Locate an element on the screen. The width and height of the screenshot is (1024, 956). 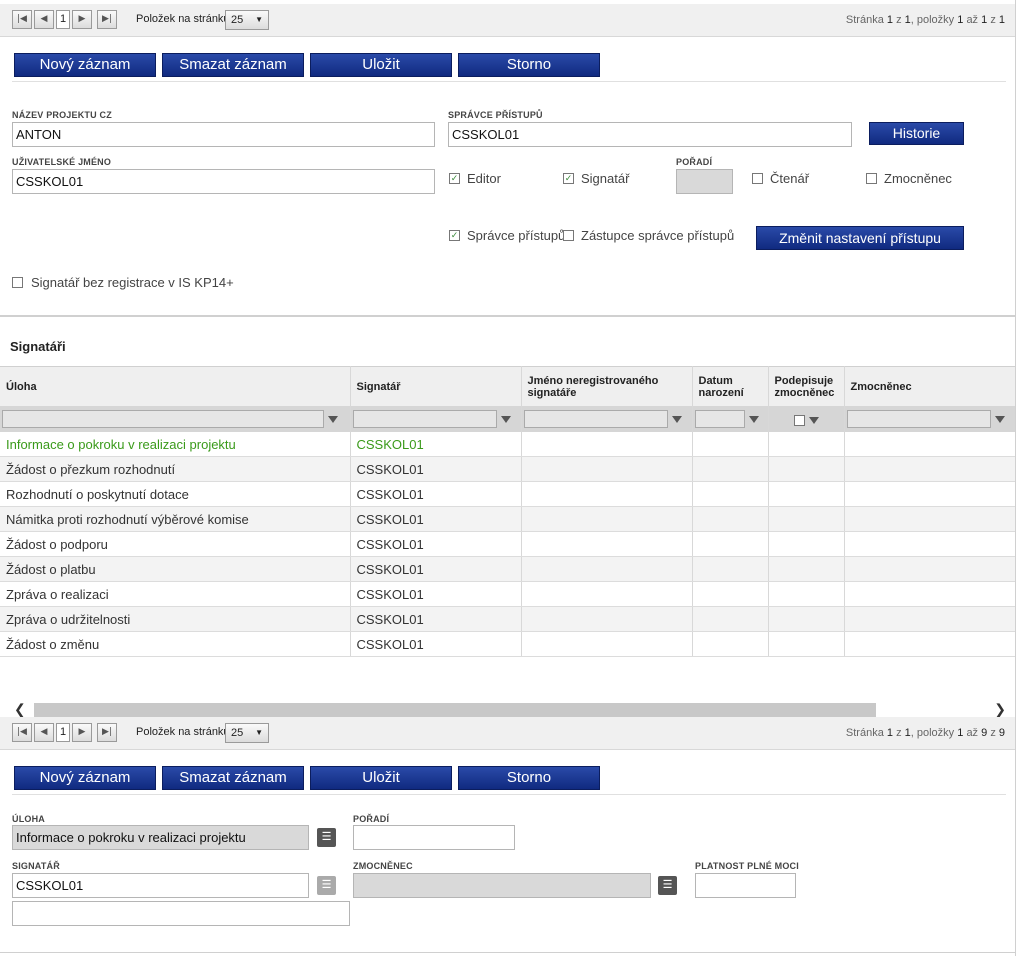
signatory-label: Signatář is located at coordinates (605, 178).